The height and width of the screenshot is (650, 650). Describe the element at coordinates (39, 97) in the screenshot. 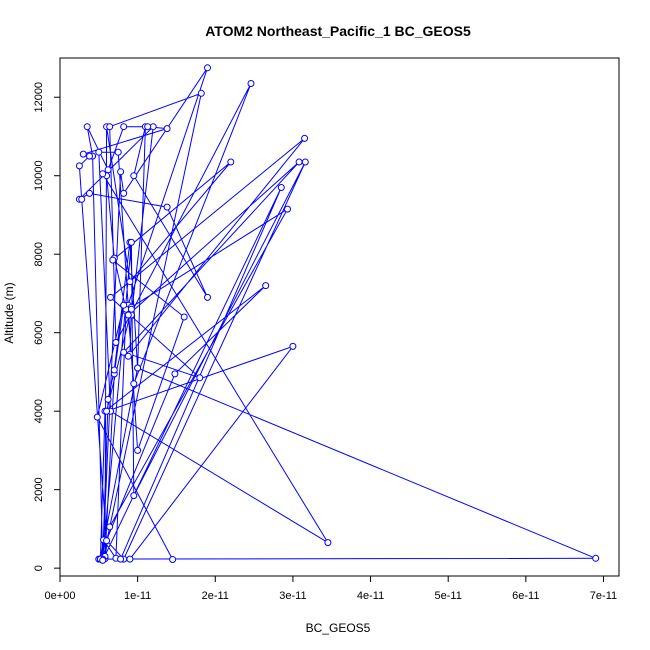

I see `y-tick-label: 12000` at that location.